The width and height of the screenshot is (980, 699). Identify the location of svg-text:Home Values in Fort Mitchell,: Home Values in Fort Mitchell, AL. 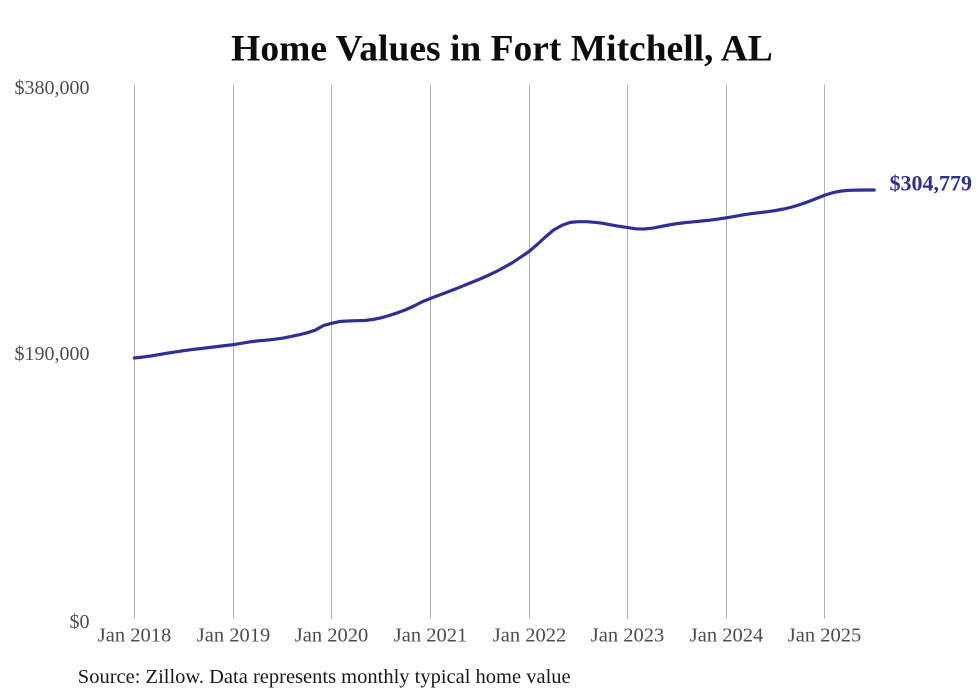
(502, 49).